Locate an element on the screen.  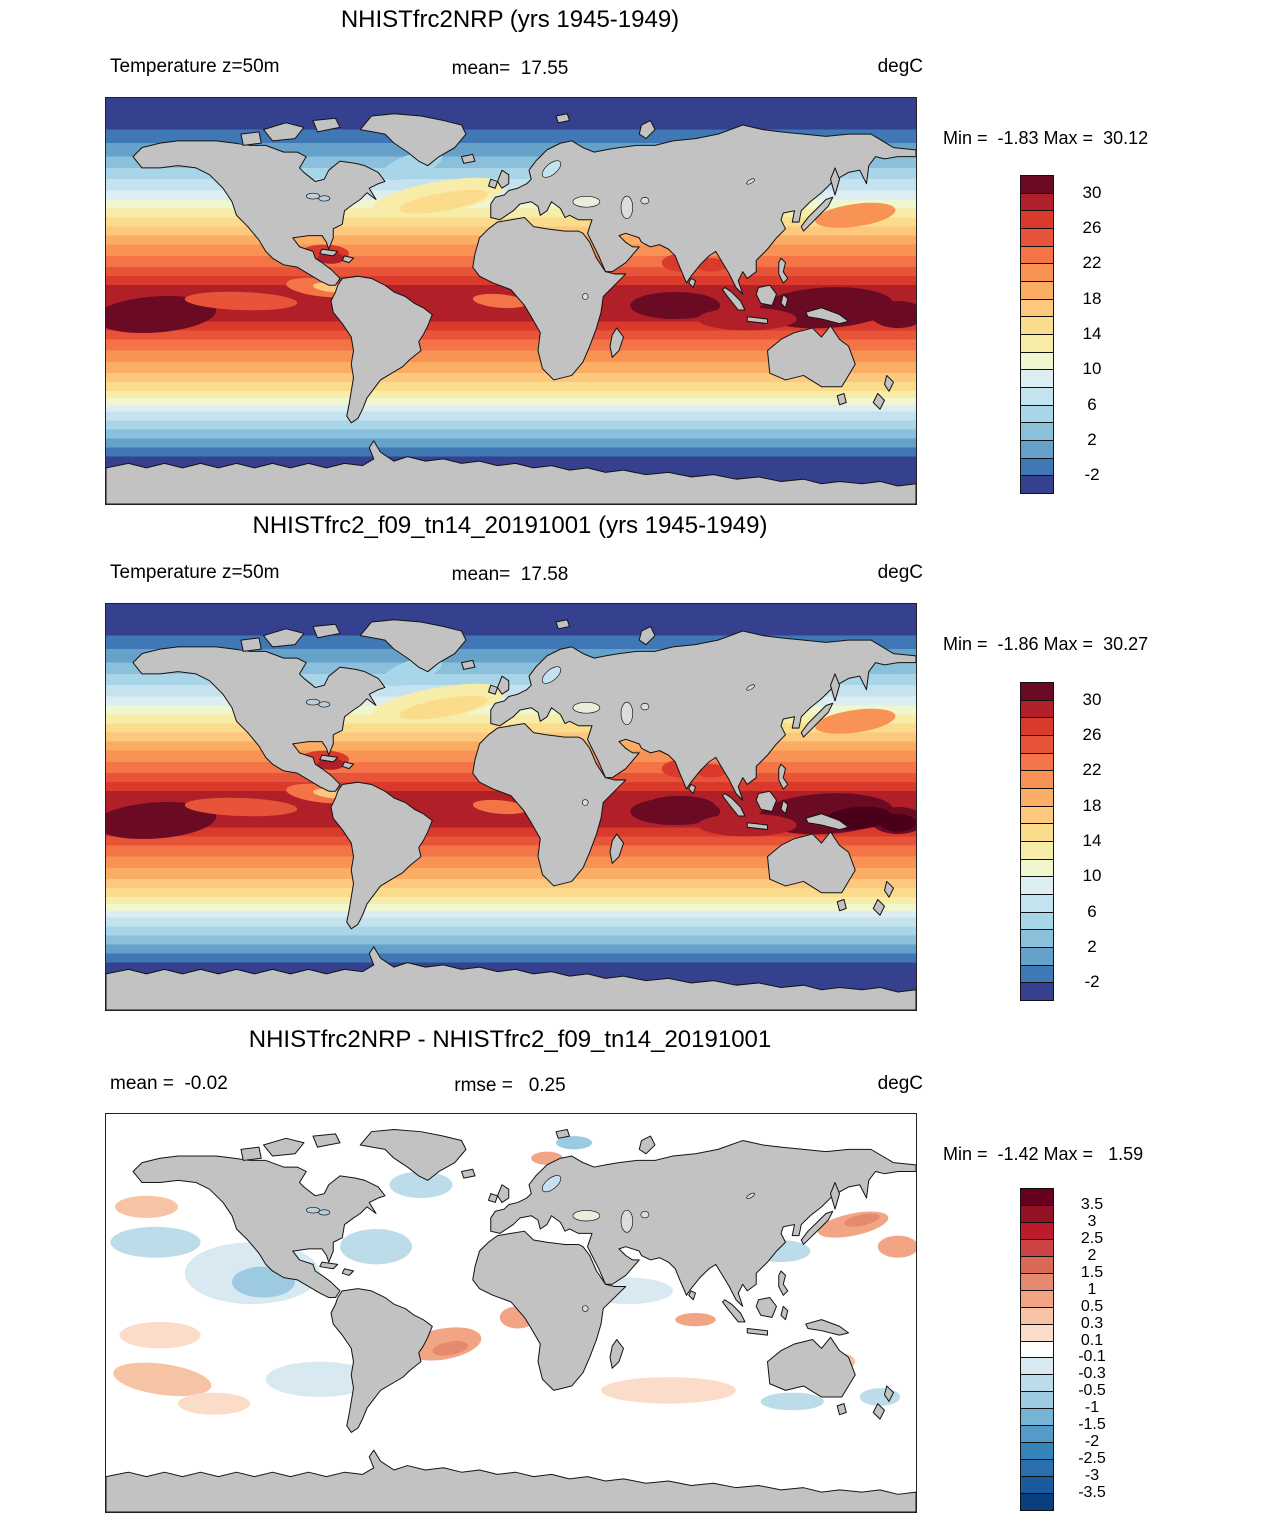
colorbar-tick-label: 22 is located at coordinates (1092, 263).